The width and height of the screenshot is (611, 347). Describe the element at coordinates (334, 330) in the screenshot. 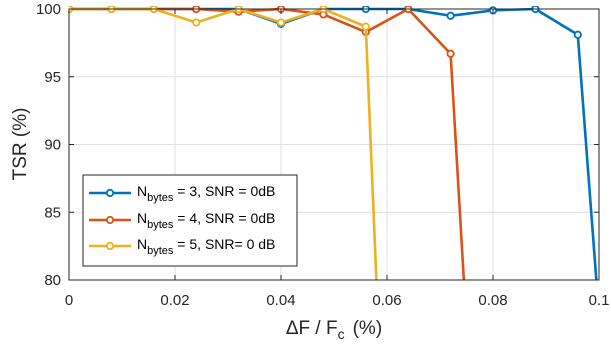

I see `x-axis-label: ΔF / Fc (%)` at that location.